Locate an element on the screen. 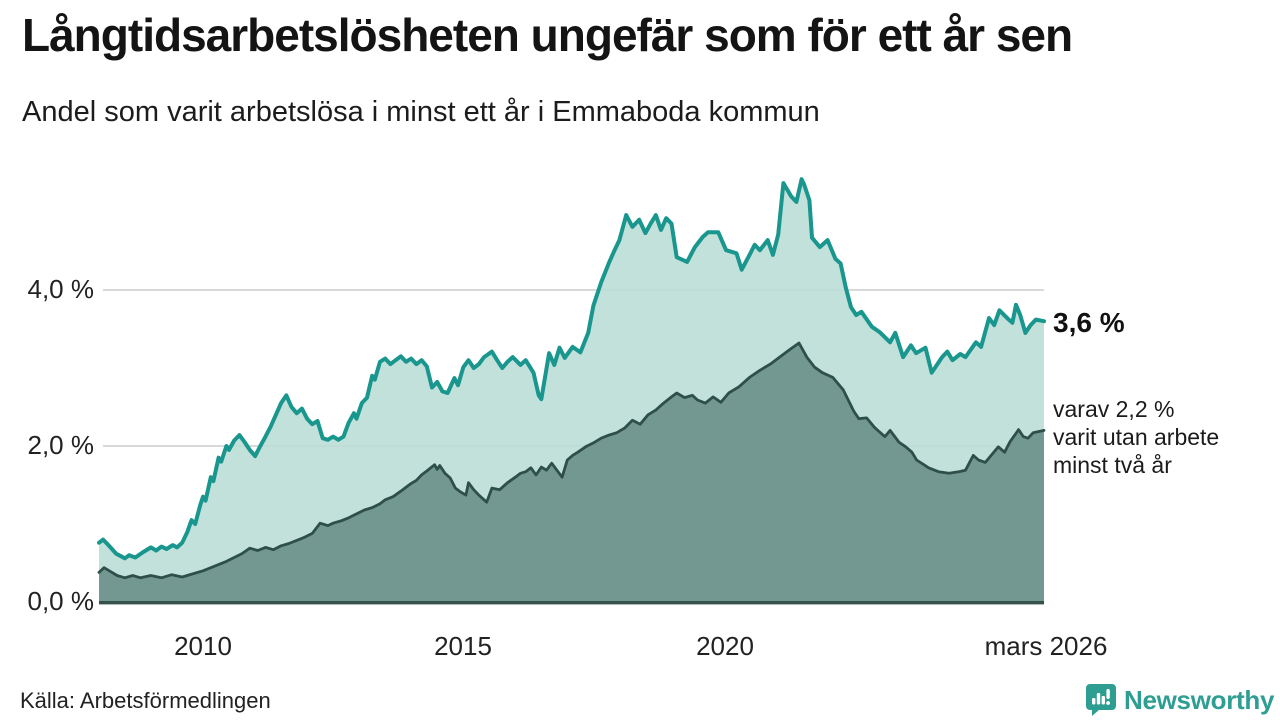 This screenshot has width=1280, height=720. newsworthy-brand-text: Newsworthy is located at coordinates (1199, 699).